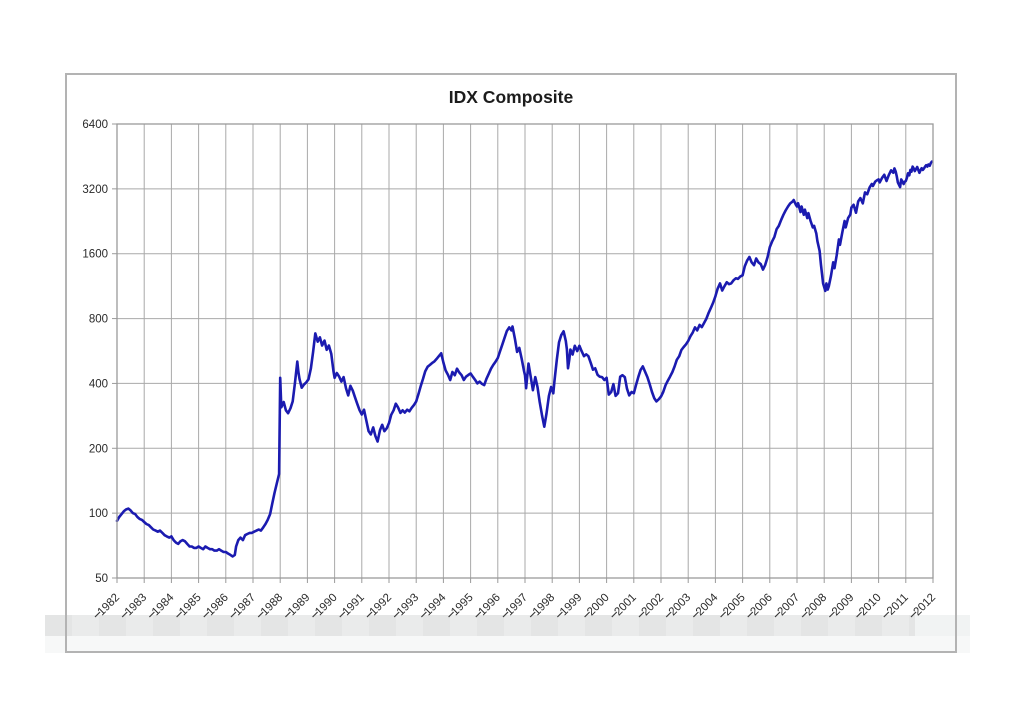  Describe the element at coordinates (95, 352) in the screenshot. I see `y-axis-labels: 6400 3200 1600 800 400 200 100 50` at that location.